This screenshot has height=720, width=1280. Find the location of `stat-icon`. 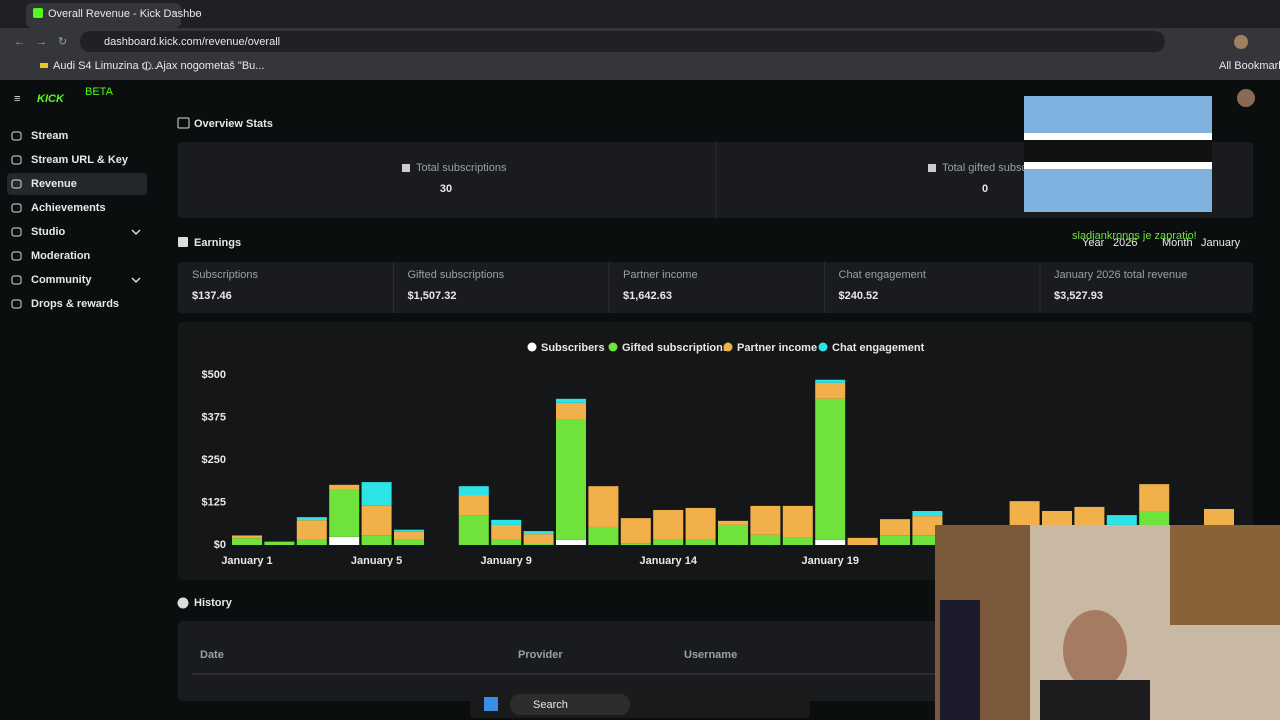

stat-icon is located at coordinates (932, 168).